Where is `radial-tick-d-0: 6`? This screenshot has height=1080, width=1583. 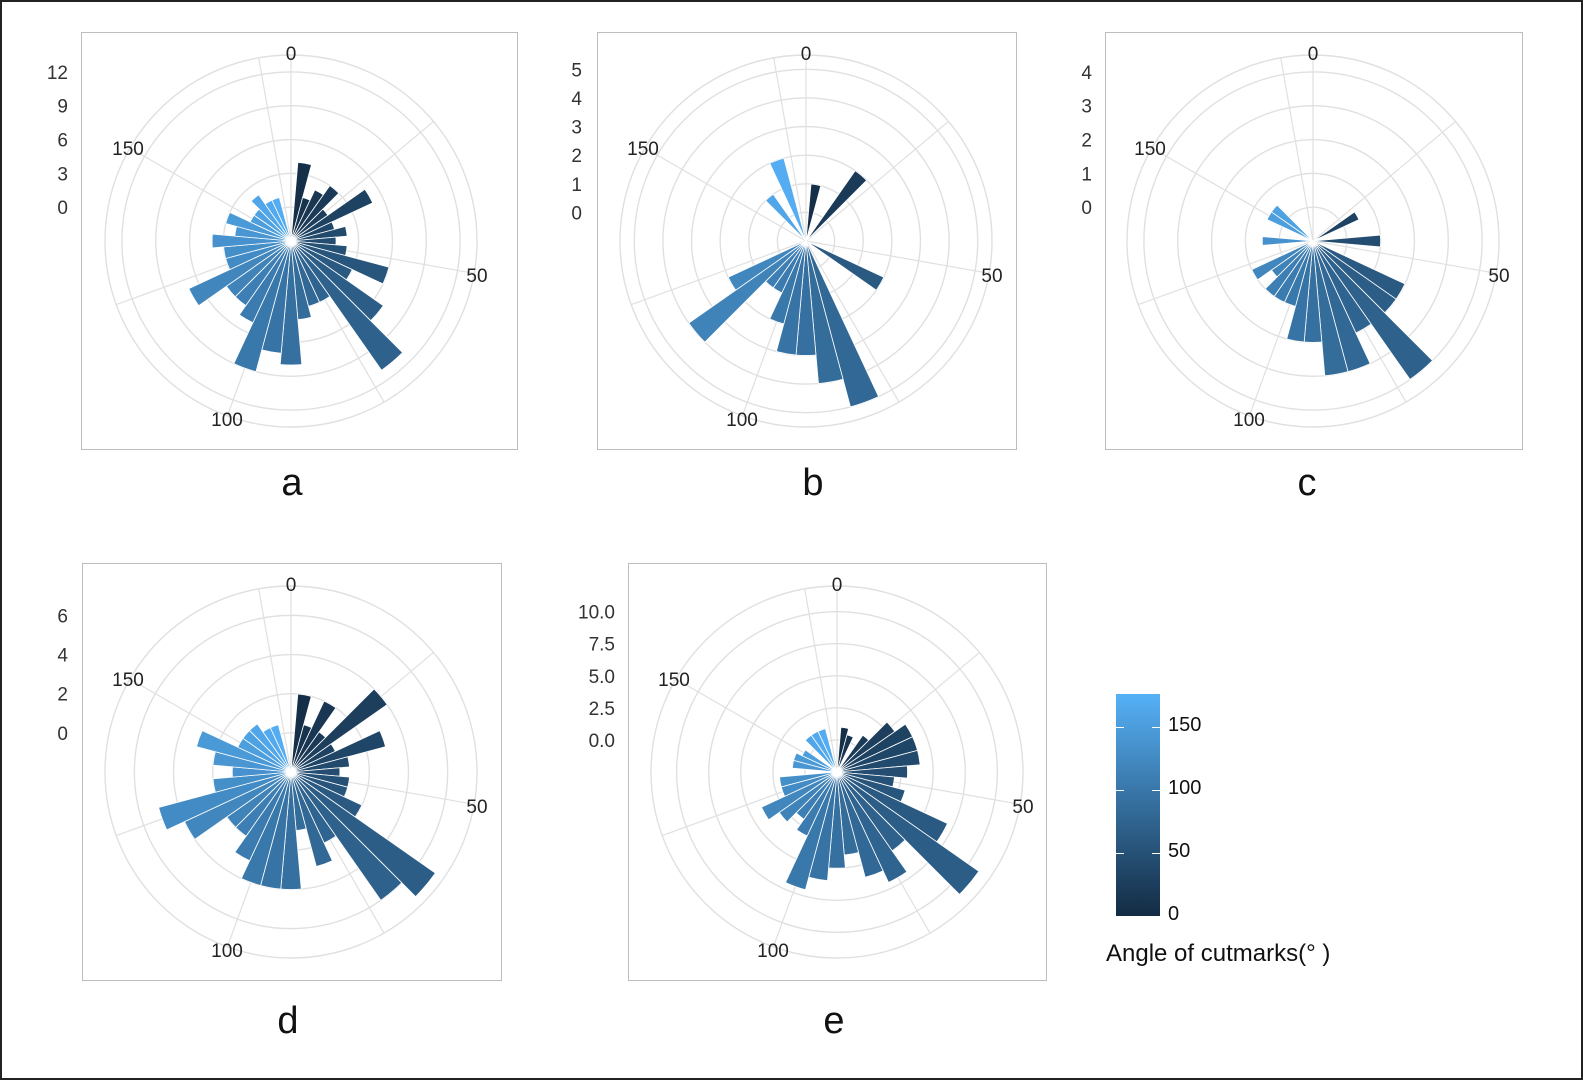 radial-tick-d-0: 6 is located at coordinates (62, 616).